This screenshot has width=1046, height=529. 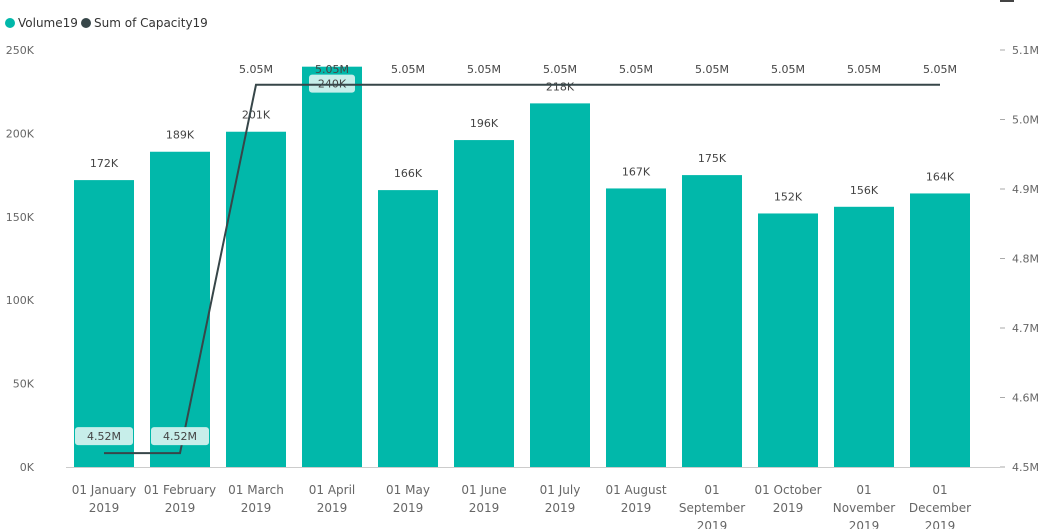 What do you see at coordinates (24, 384) in the screenshot?
I see `y-left-tick-label: 50K` at bounding box center [24, 384].